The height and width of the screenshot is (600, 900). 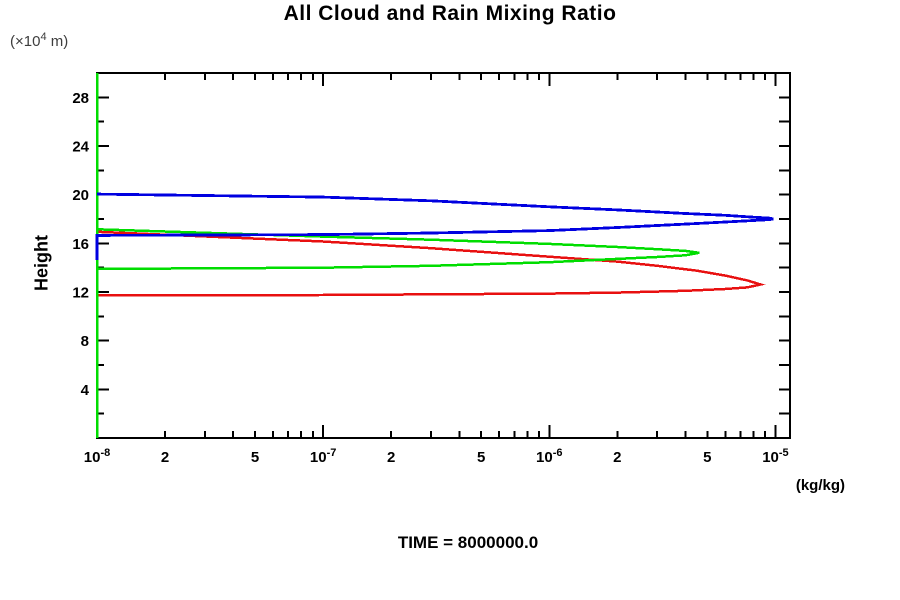 I want to click on y-tick-label: 16, so click(x=80, y=244).